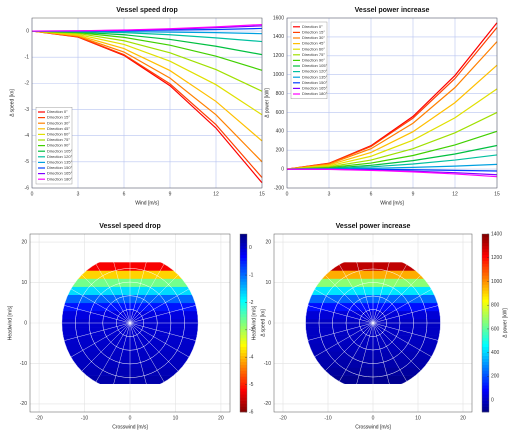  Describe the element at coordinates (313, 54) in the screenshot. I see `legend-label: Direction 75°` at that location.